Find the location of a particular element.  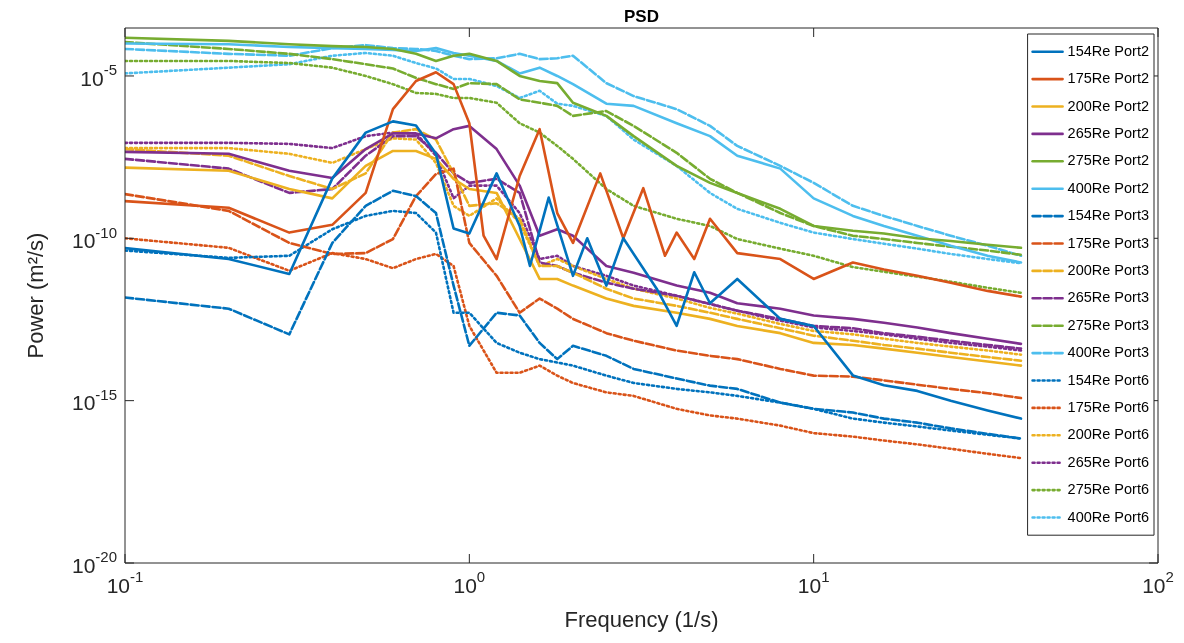

legend-label: 400Re Port6 is located at coordinates (1108, 516).